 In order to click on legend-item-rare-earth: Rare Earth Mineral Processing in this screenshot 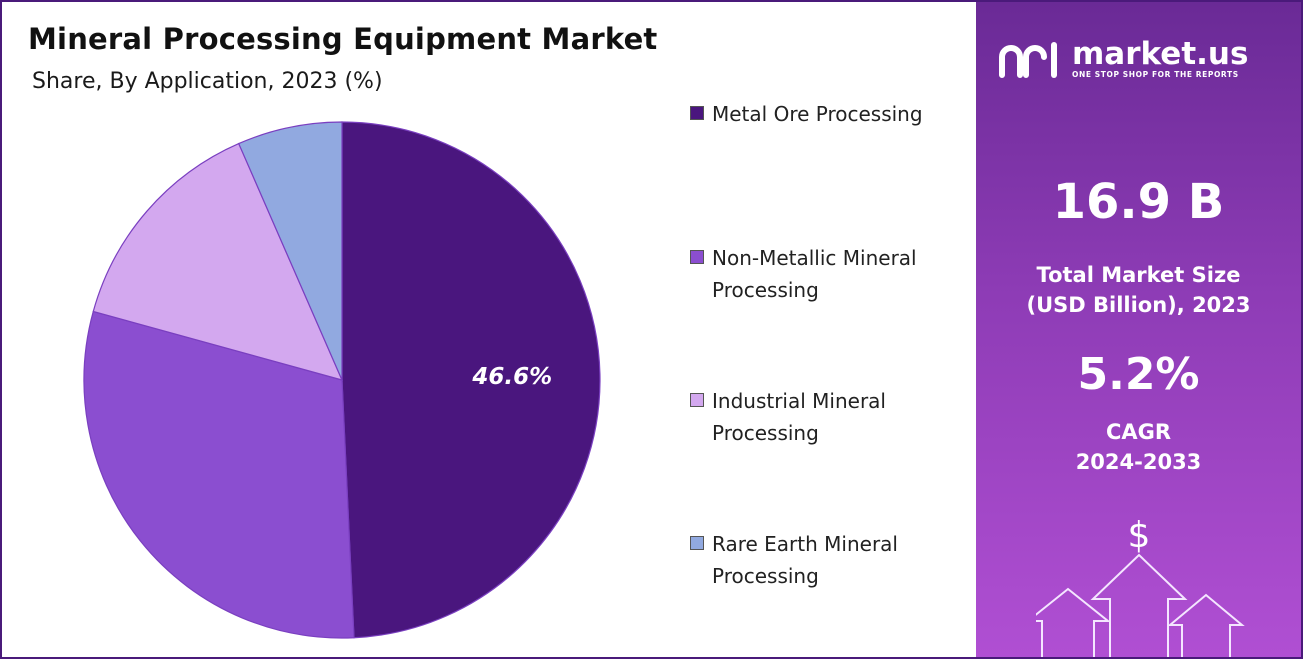, I will do `click(830, 560)`.